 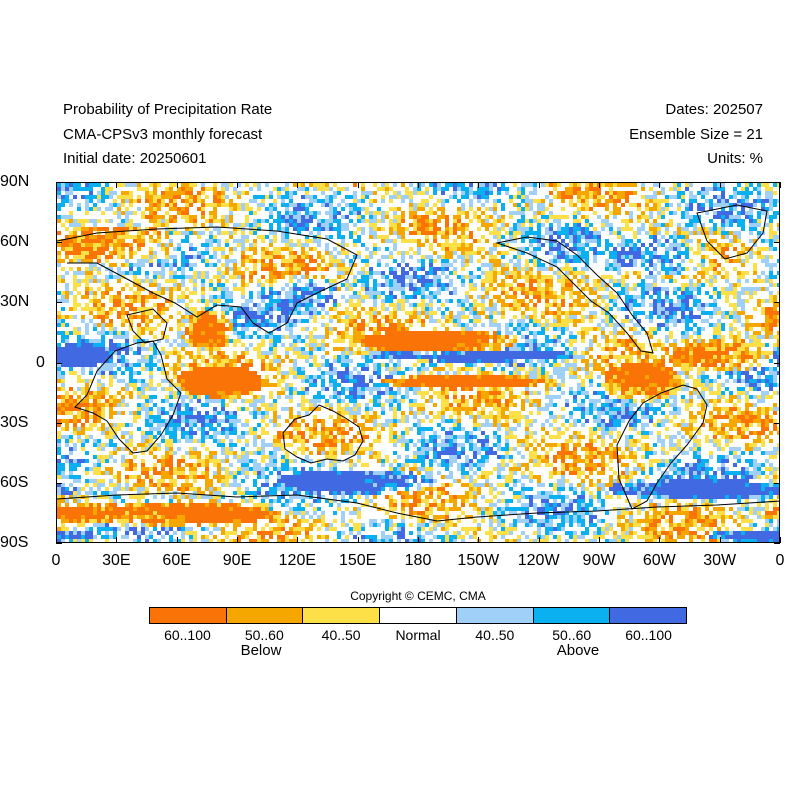 What do you see at coordinates (714, 109) in the screenshot?
I see `dates-label: Dates: 202507` at bounding box center [714, 109].